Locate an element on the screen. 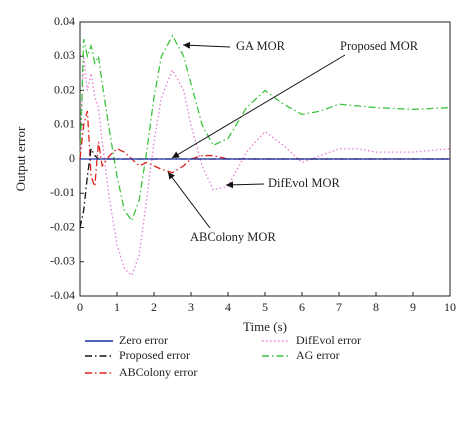 The height and width of the screenshot is (432, 474). x-tick-label: 2 is located at coordinates (154, 307).